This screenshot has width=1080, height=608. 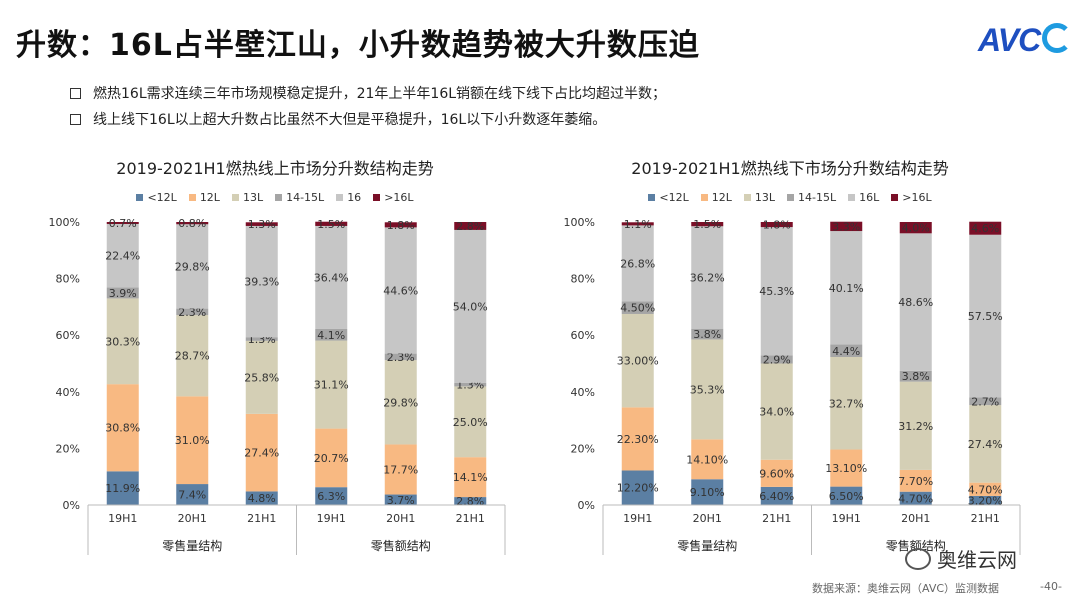 What do you see at coordinates (790, 168) in the screenshot?
I see `chart-title: 2019-2021H1燃热线下市场分升数结构走势` at bounding box center [790, 168].